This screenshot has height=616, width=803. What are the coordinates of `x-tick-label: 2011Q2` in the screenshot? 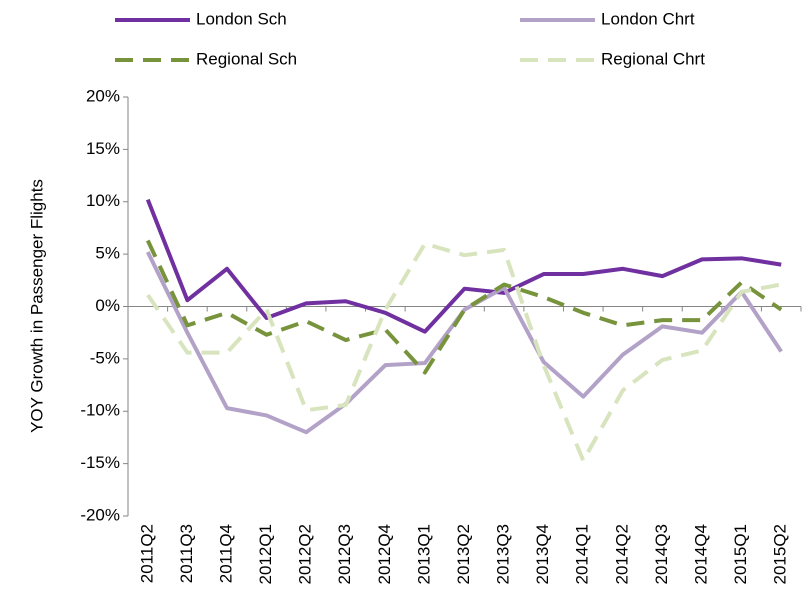 It's located at (146, 553).